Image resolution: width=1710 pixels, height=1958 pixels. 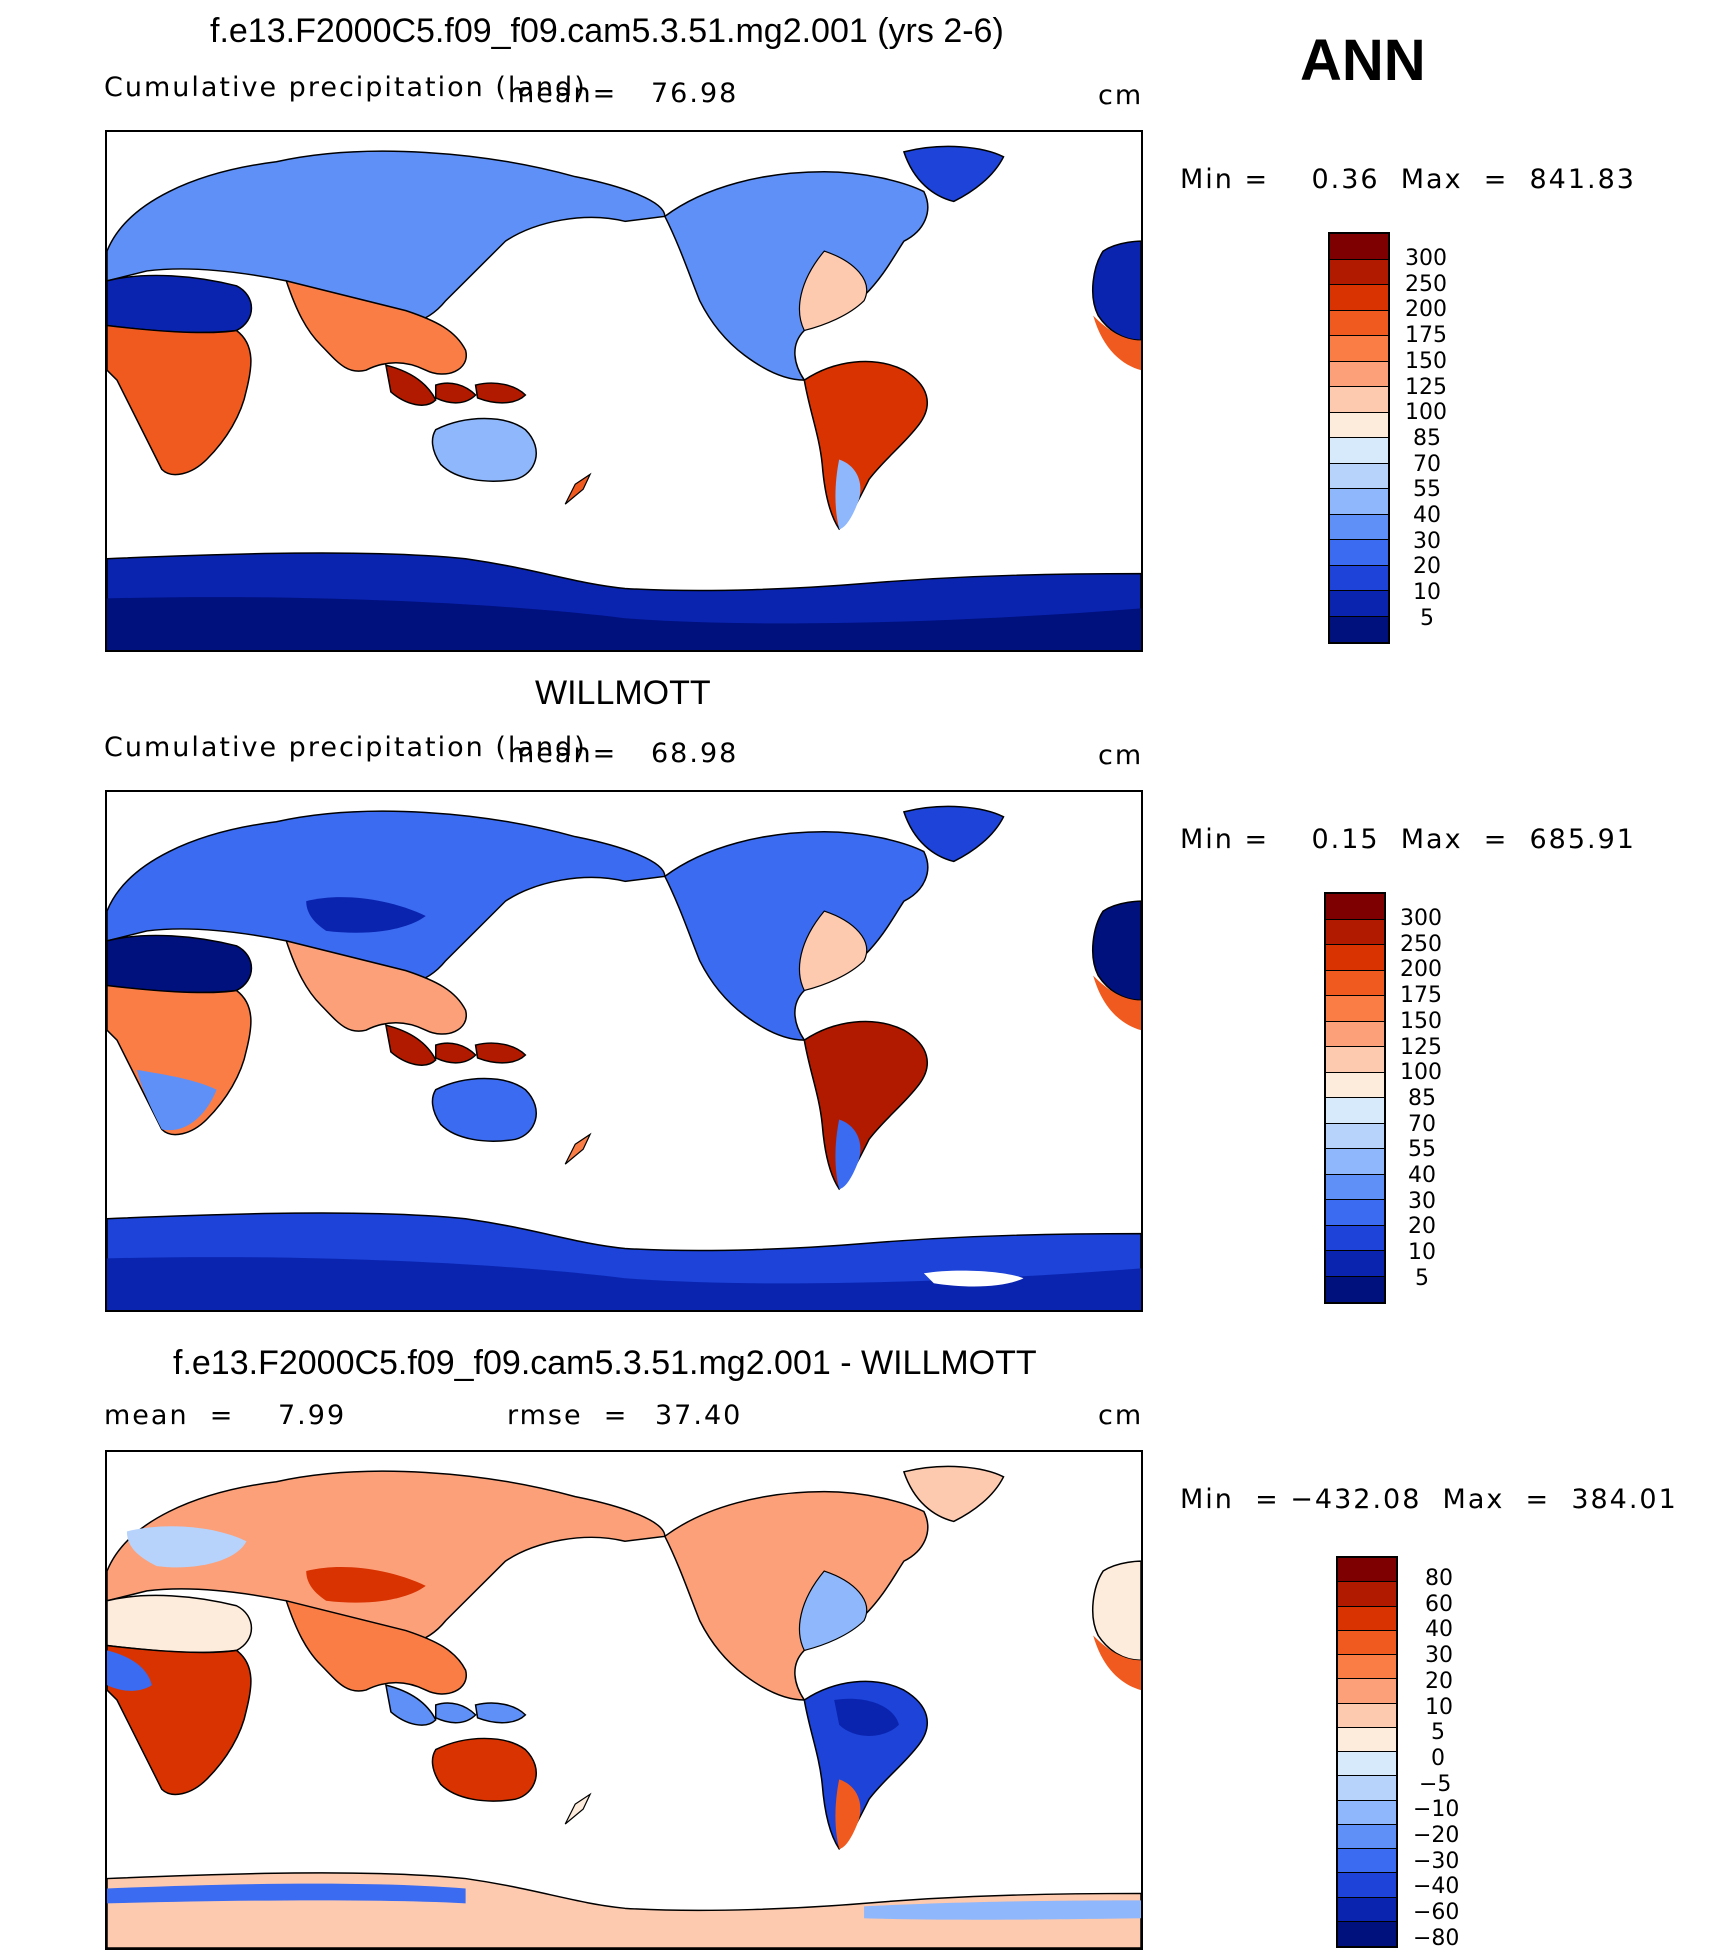 What do you see at coordinates (1002, 1910) in the screenshot?
I see `antarctica-east-blue` at bounding box center [1002, 1910].